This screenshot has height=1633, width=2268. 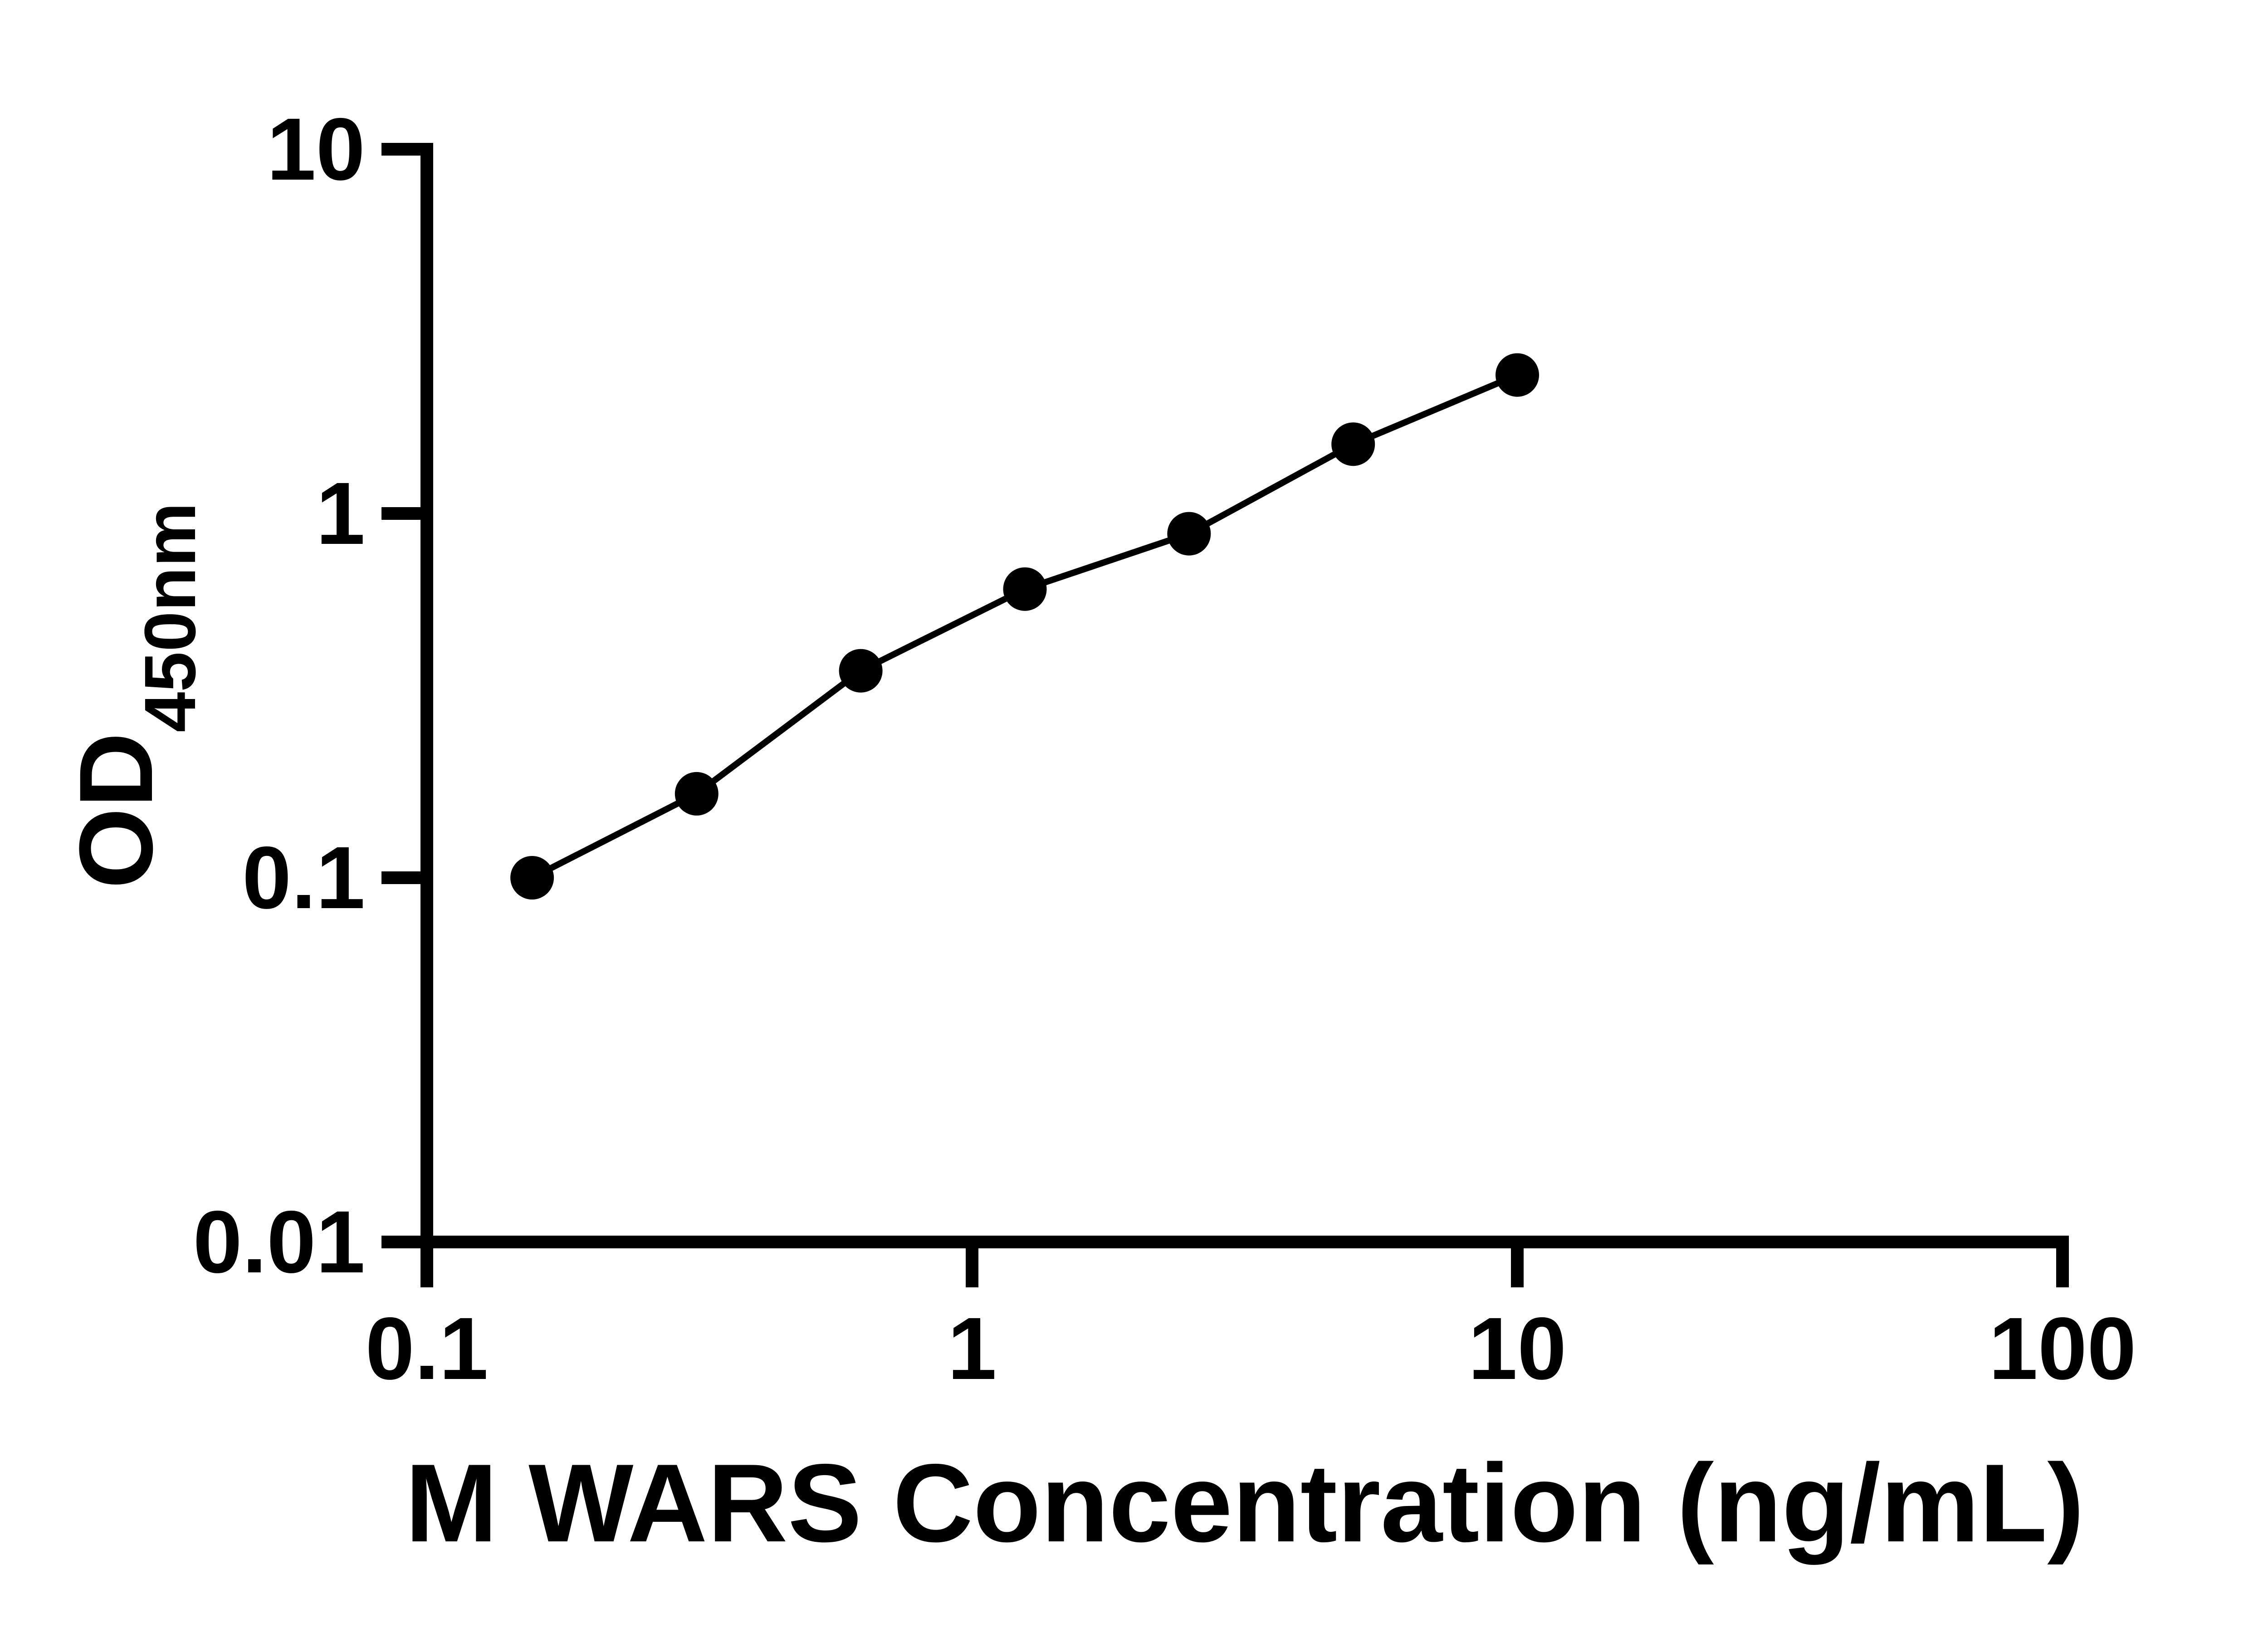 I want to click on y-tick-label: 0.01, so click(x=279, y=1242).